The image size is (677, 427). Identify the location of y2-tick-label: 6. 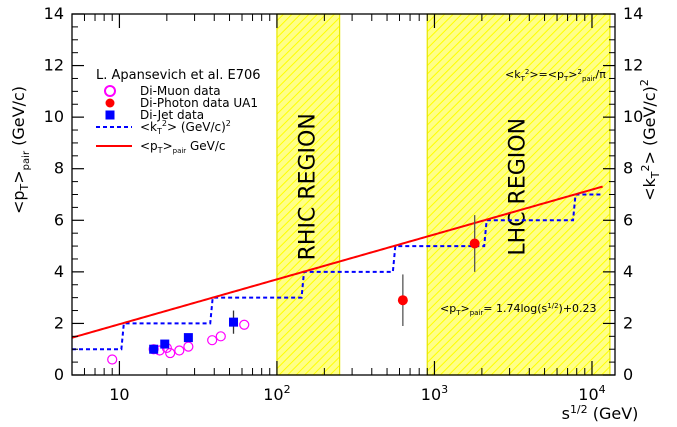
(628, 219).